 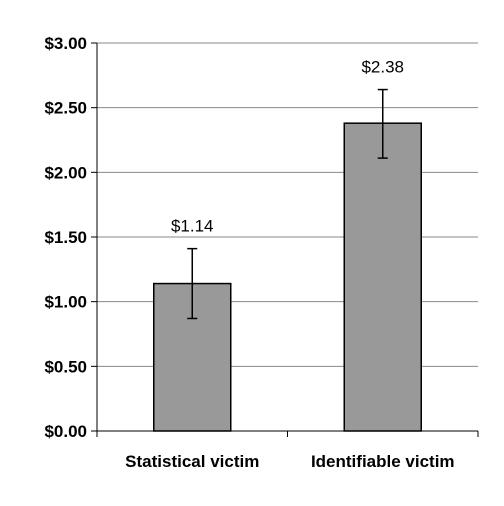 I want to click on y-tick-label: $2.00, so click(x=65, y=172).